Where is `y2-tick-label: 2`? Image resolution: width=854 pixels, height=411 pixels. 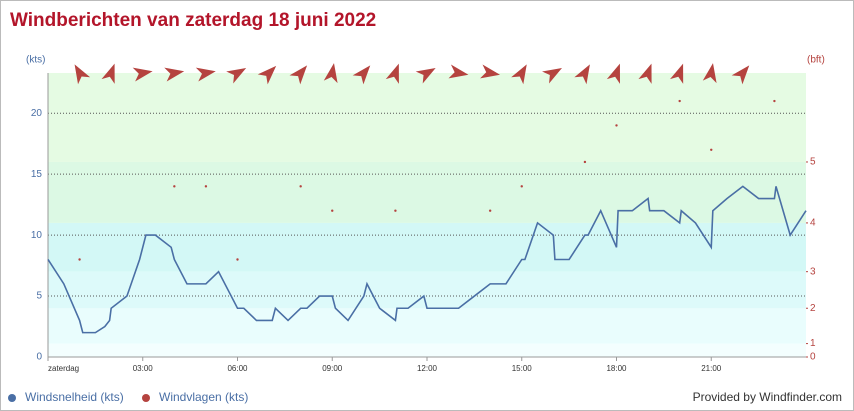 y2-tick-label: 2 is located at coordinates (813, 308).